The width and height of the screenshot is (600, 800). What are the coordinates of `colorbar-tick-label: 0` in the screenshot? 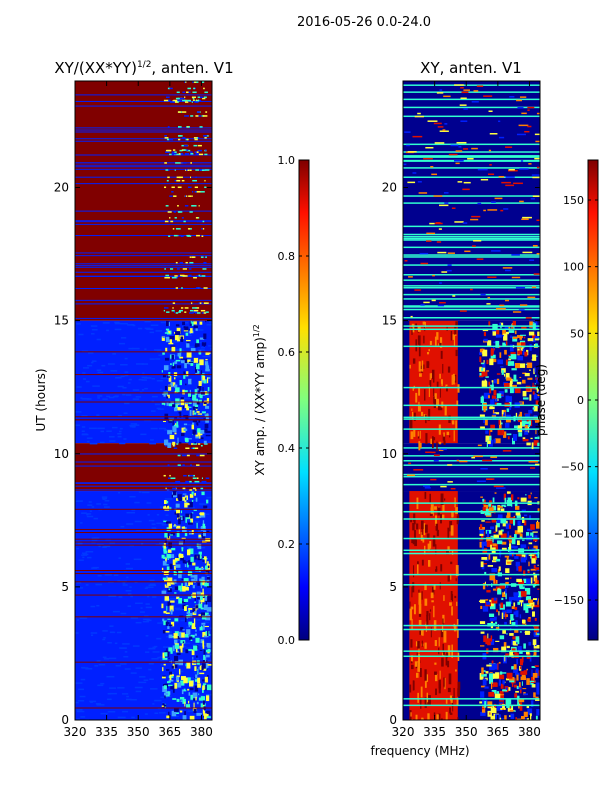 It's located at (580, 400).